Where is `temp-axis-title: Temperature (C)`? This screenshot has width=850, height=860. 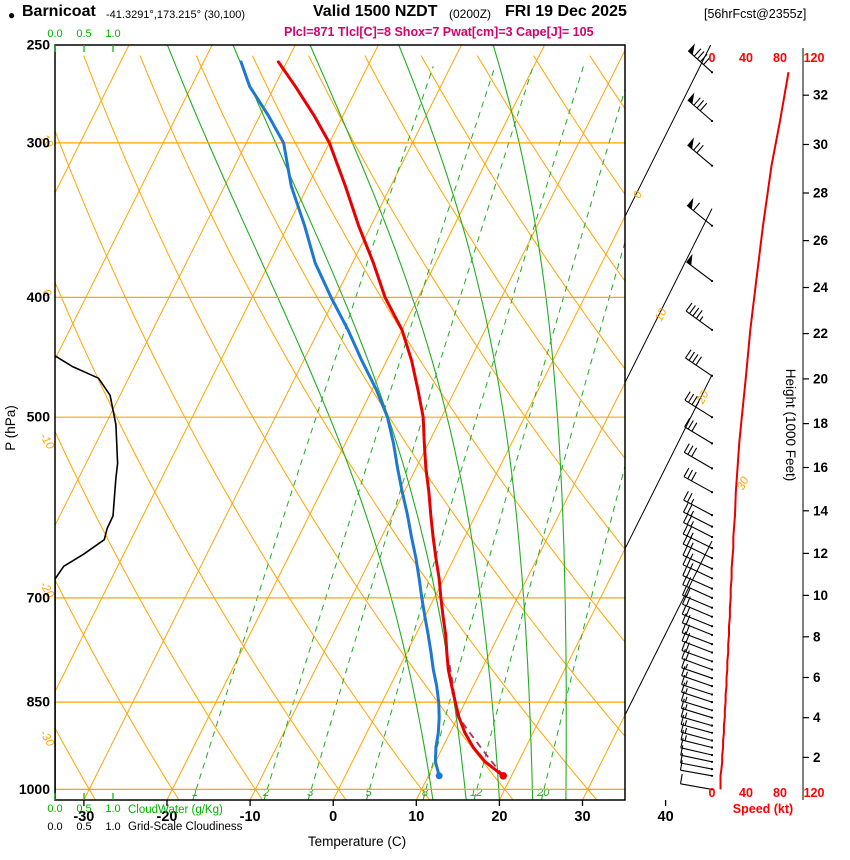 temp-axis-title: Temperature (C) is located at coordinates (357, 841).